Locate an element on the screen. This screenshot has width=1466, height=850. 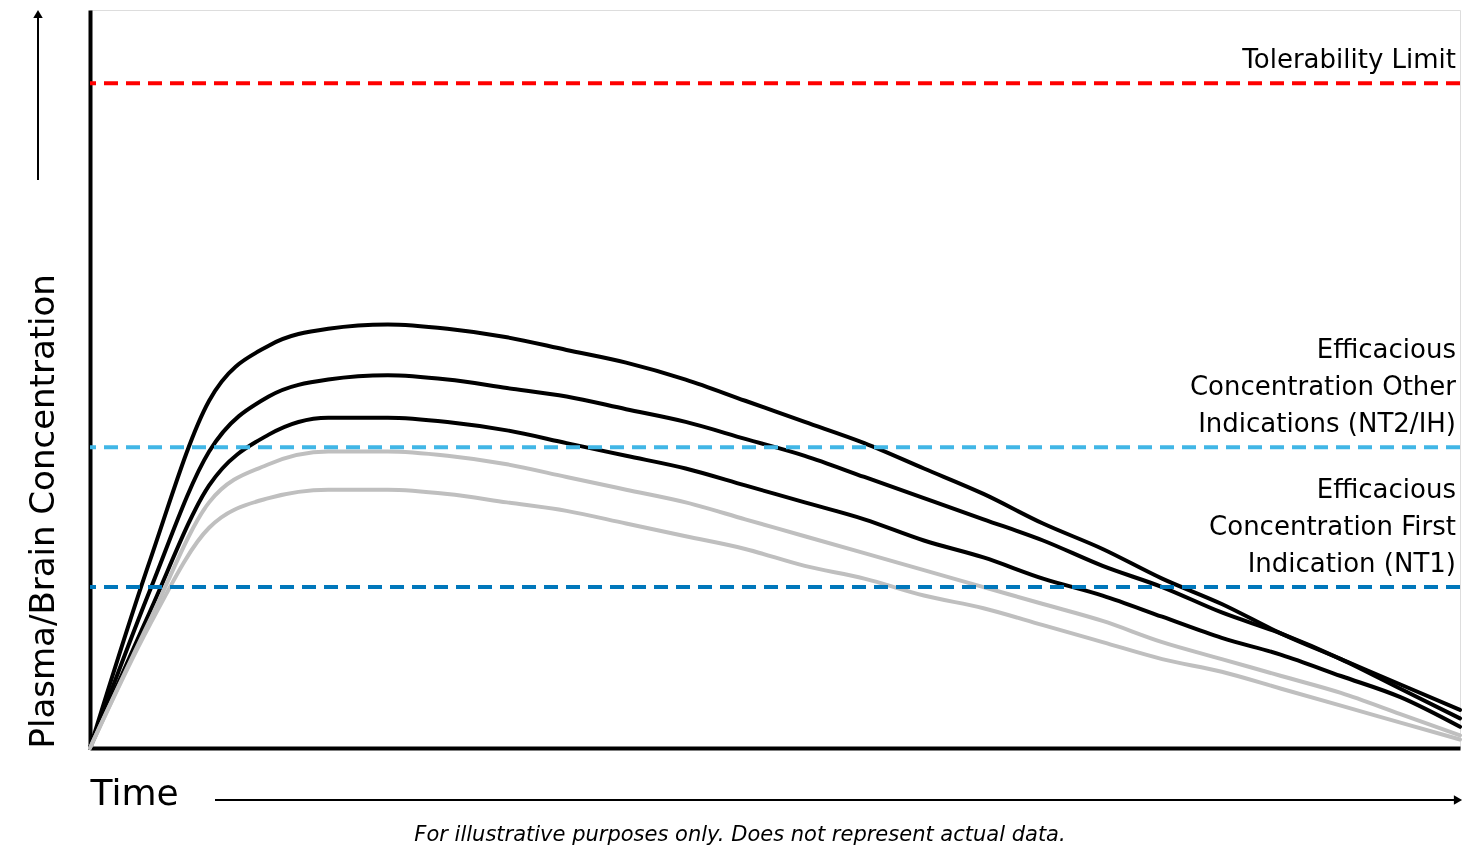
ref-line-label: Tolerability Limit is located at coordinates (1348, 59).